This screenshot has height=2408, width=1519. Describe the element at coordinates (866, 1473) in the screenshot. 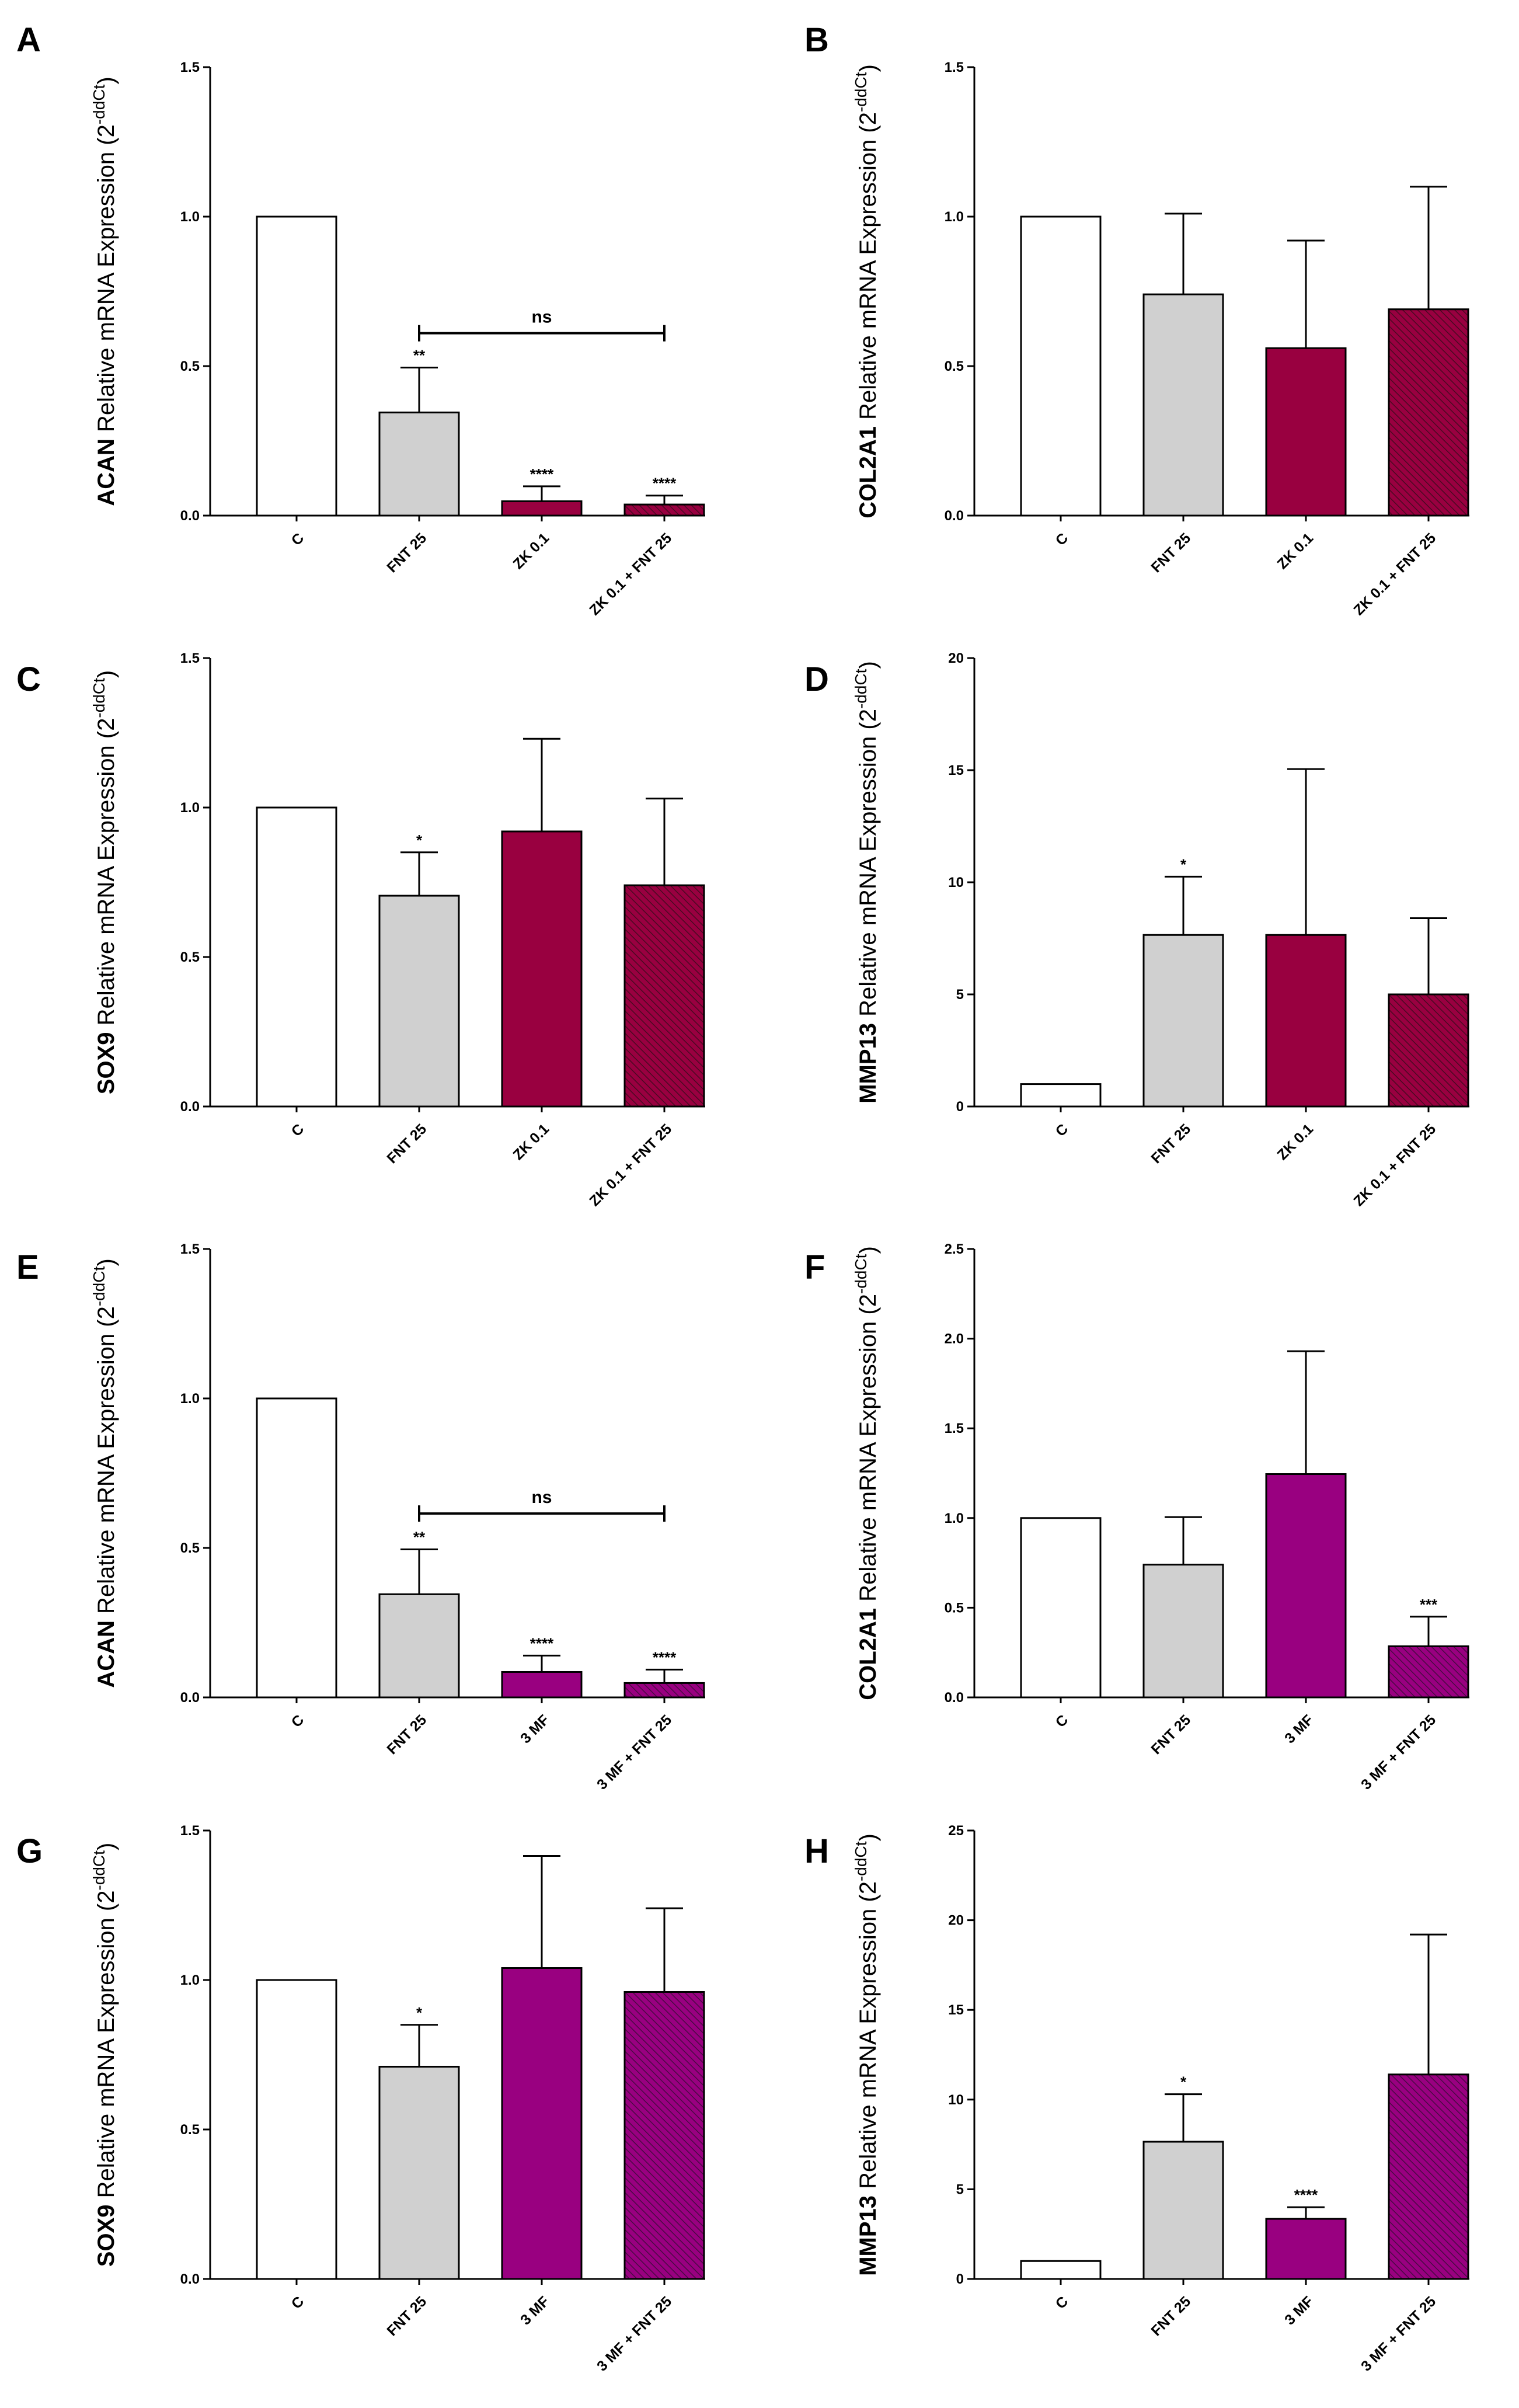

I see `y-axis-label: COL2A1 Relative mRNA Expression (2-ddCt)` at that location.